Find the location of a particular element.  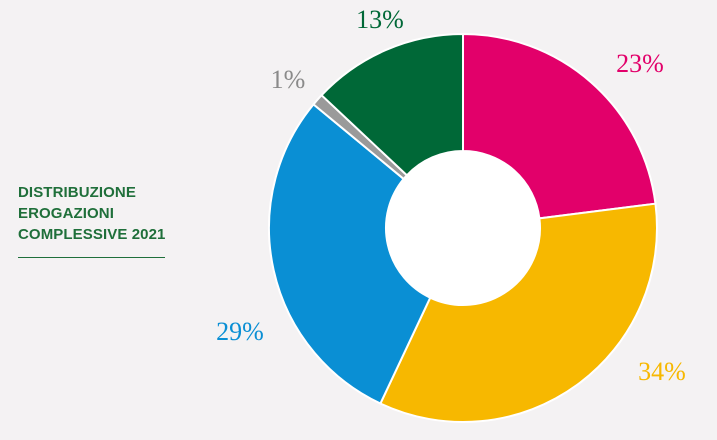

data-label-23pct: 23% is located at coordinates (640, 63).